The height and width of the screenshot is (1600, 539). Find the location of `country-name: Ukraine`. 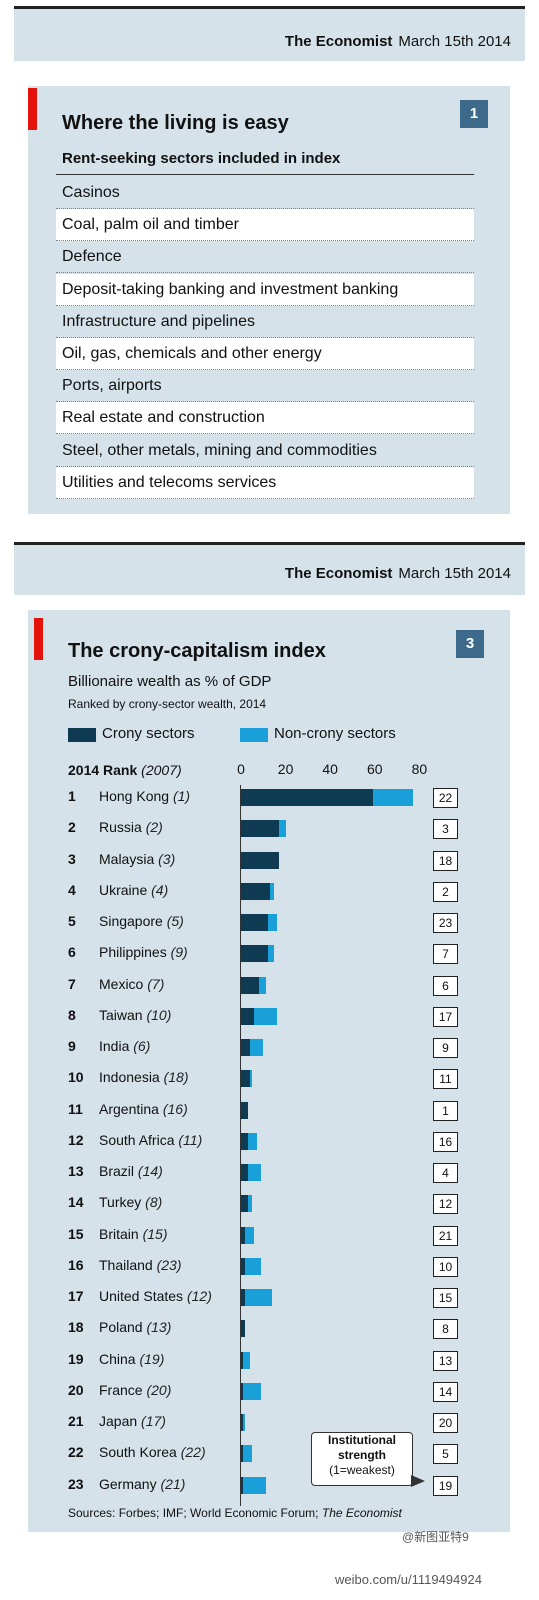

country-name: Ukraine is located at coordinates (123, 889).